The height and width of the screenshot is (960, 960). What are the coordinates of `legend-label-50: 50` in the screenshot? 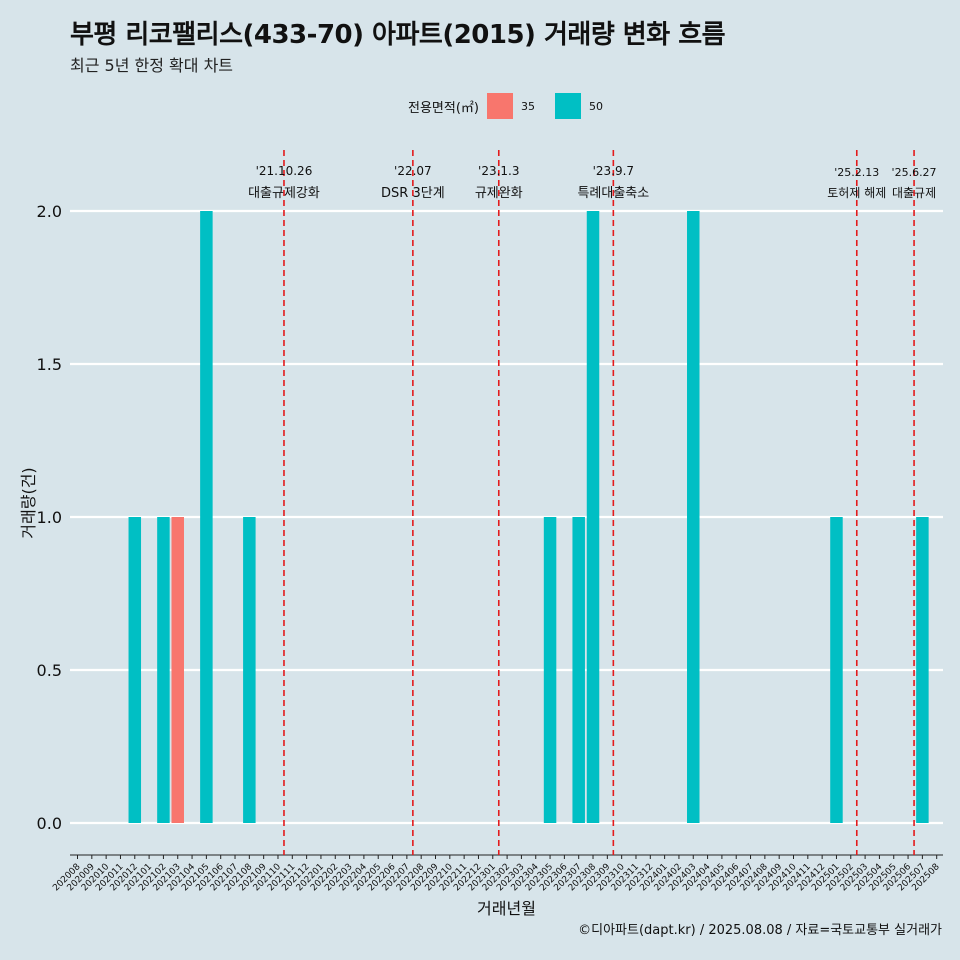 It's located at (595, 106).